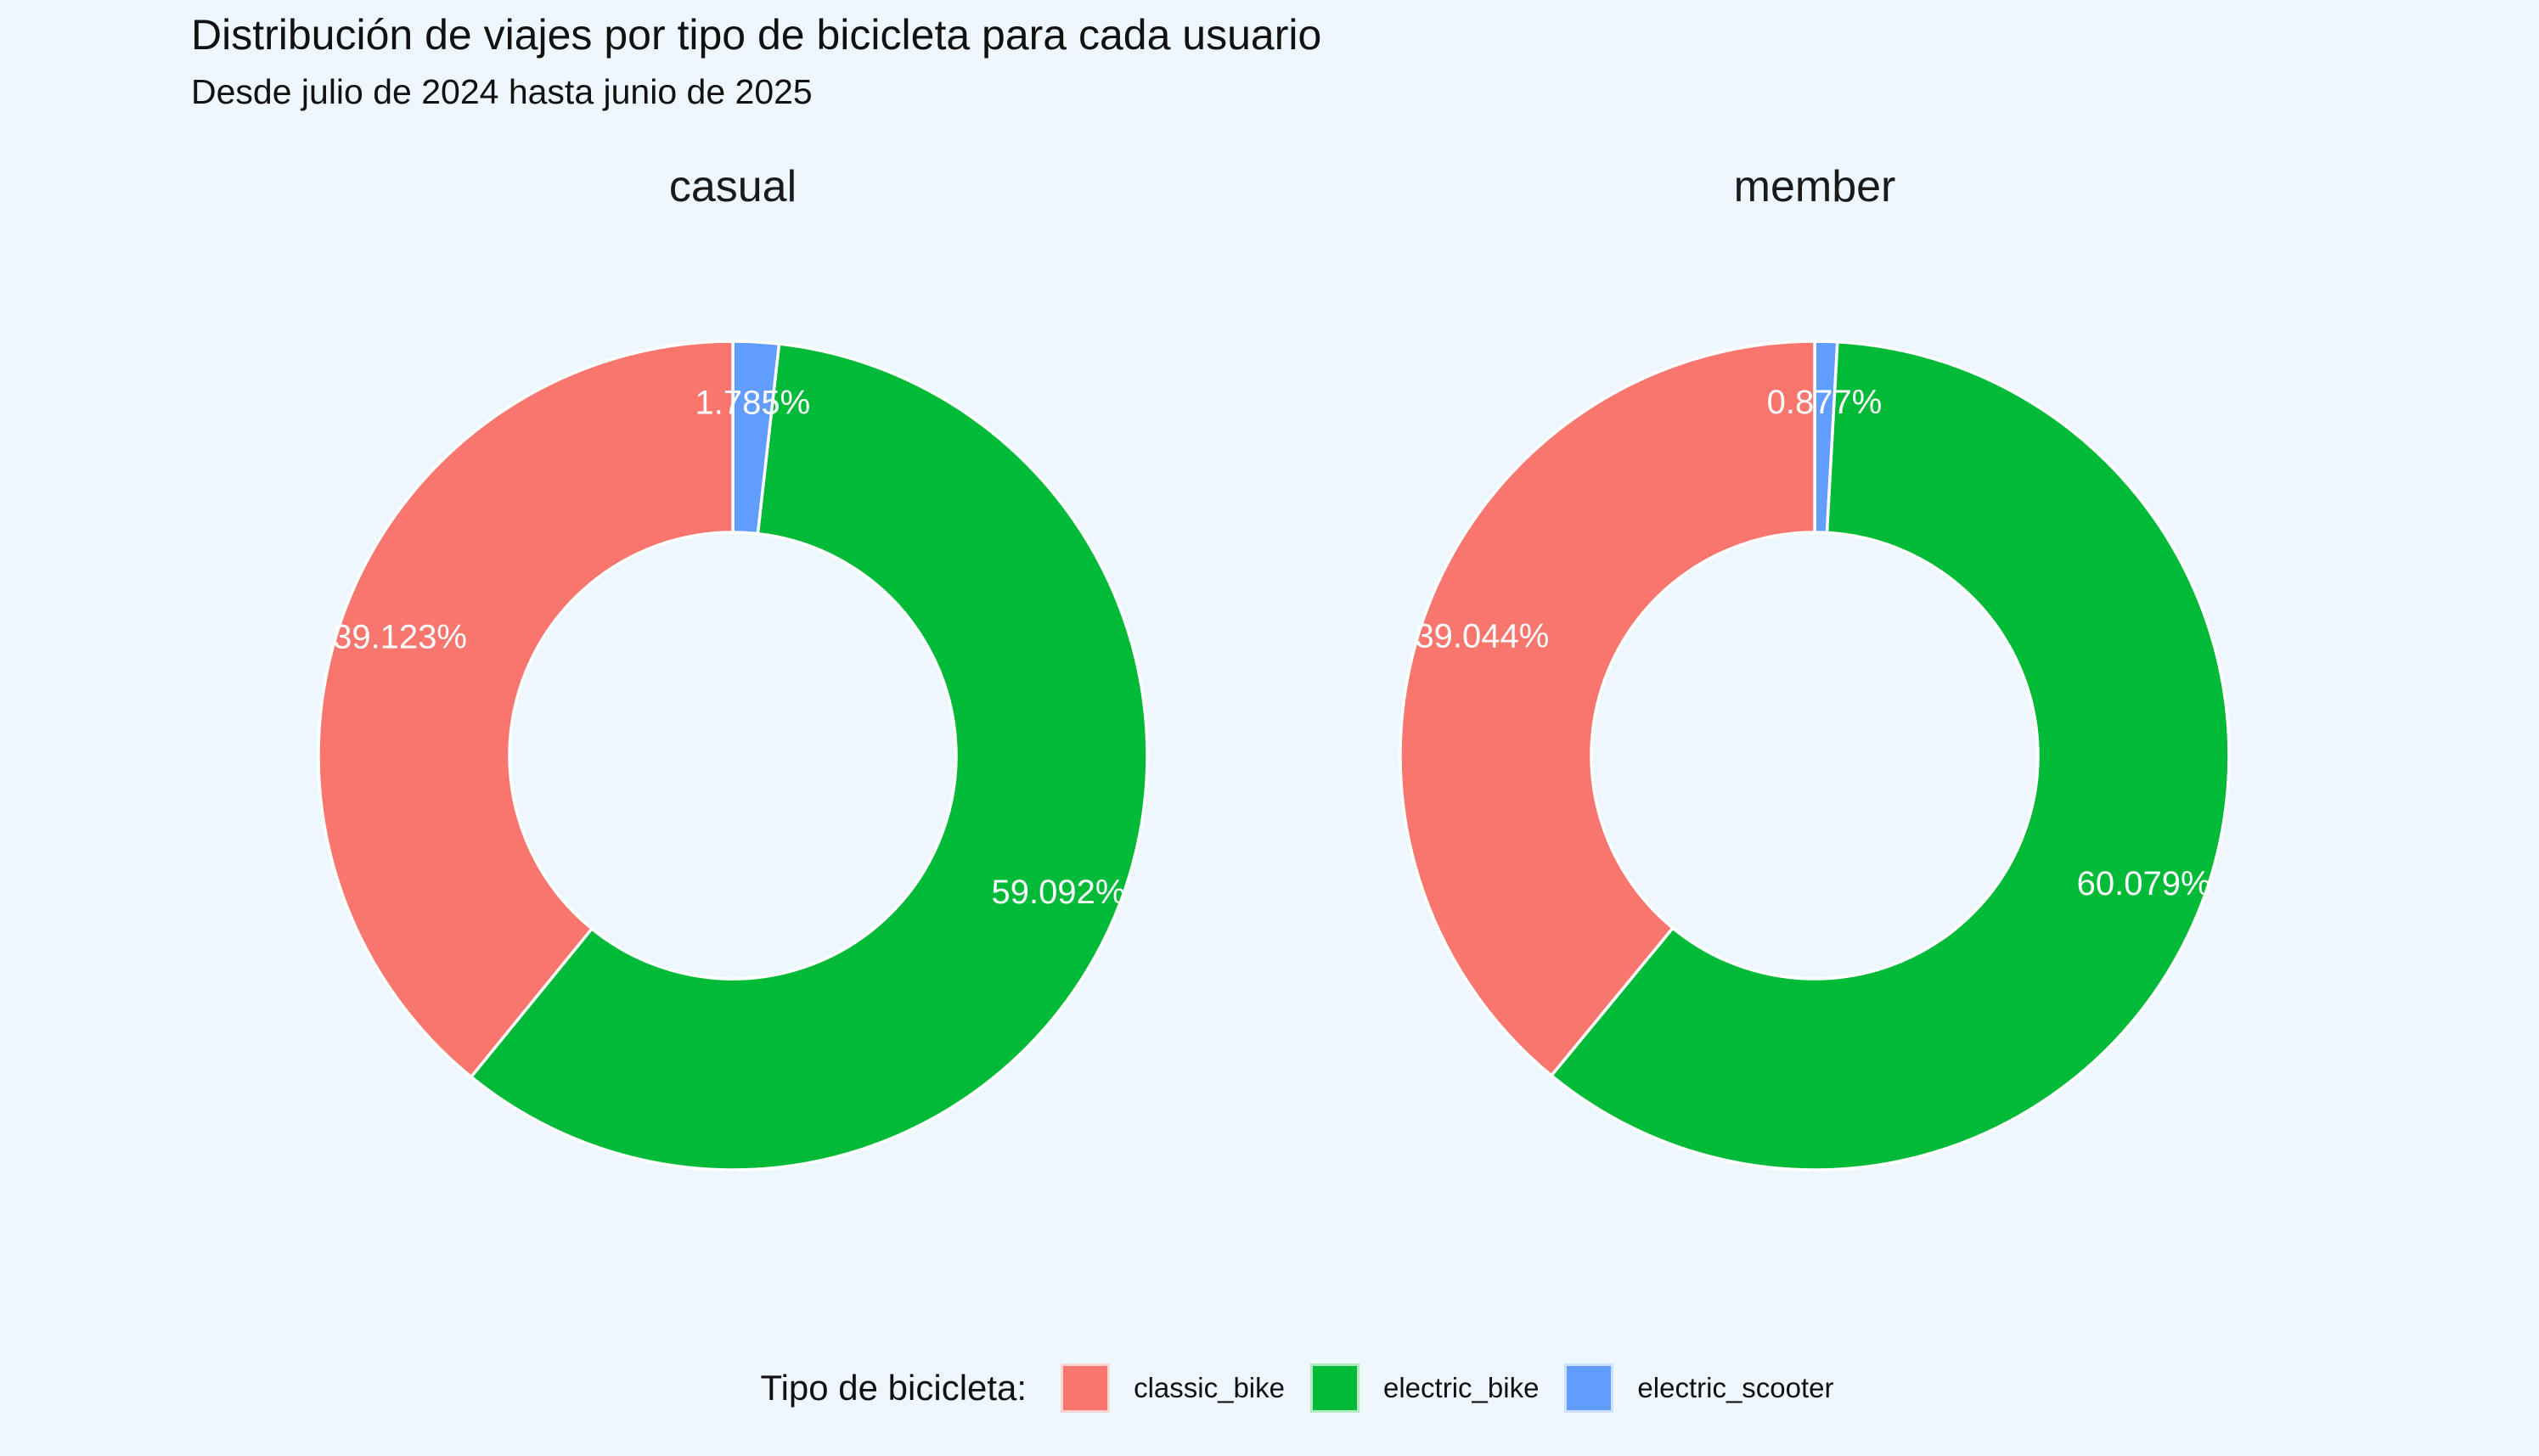 The width and height of the screenshot is (2539, 1456). Describe the element at coordinates (752, 403) in the screenshot. I see `data-label-casual-electric-scooter: 1.785%` at that location.